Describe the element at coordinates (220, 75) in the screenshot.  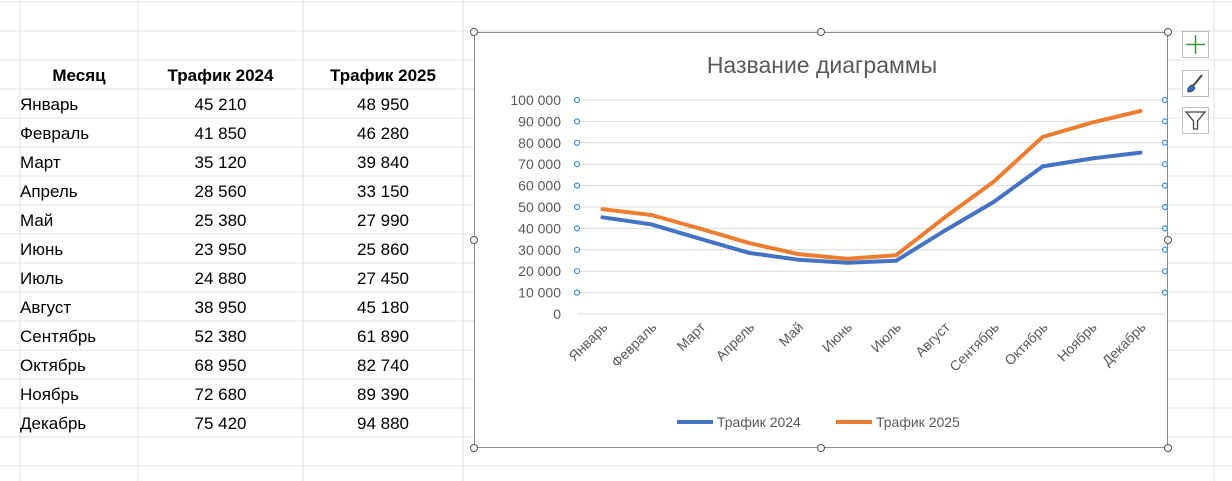
I see `column-header: Трафик 2024` at that location.